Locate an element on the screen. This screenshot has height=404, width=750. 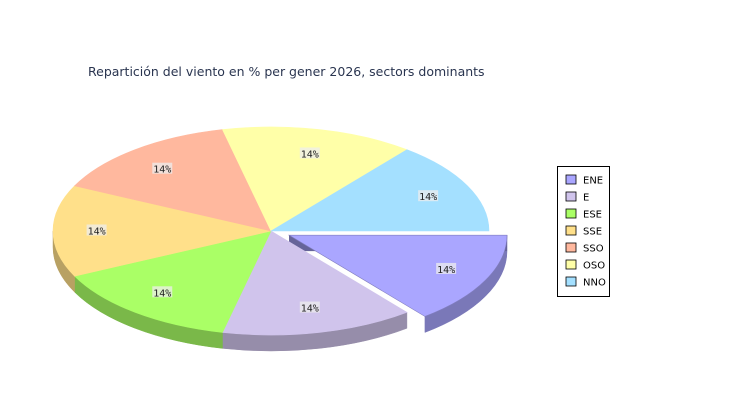
slice-e is located at coordinates (315, 283).